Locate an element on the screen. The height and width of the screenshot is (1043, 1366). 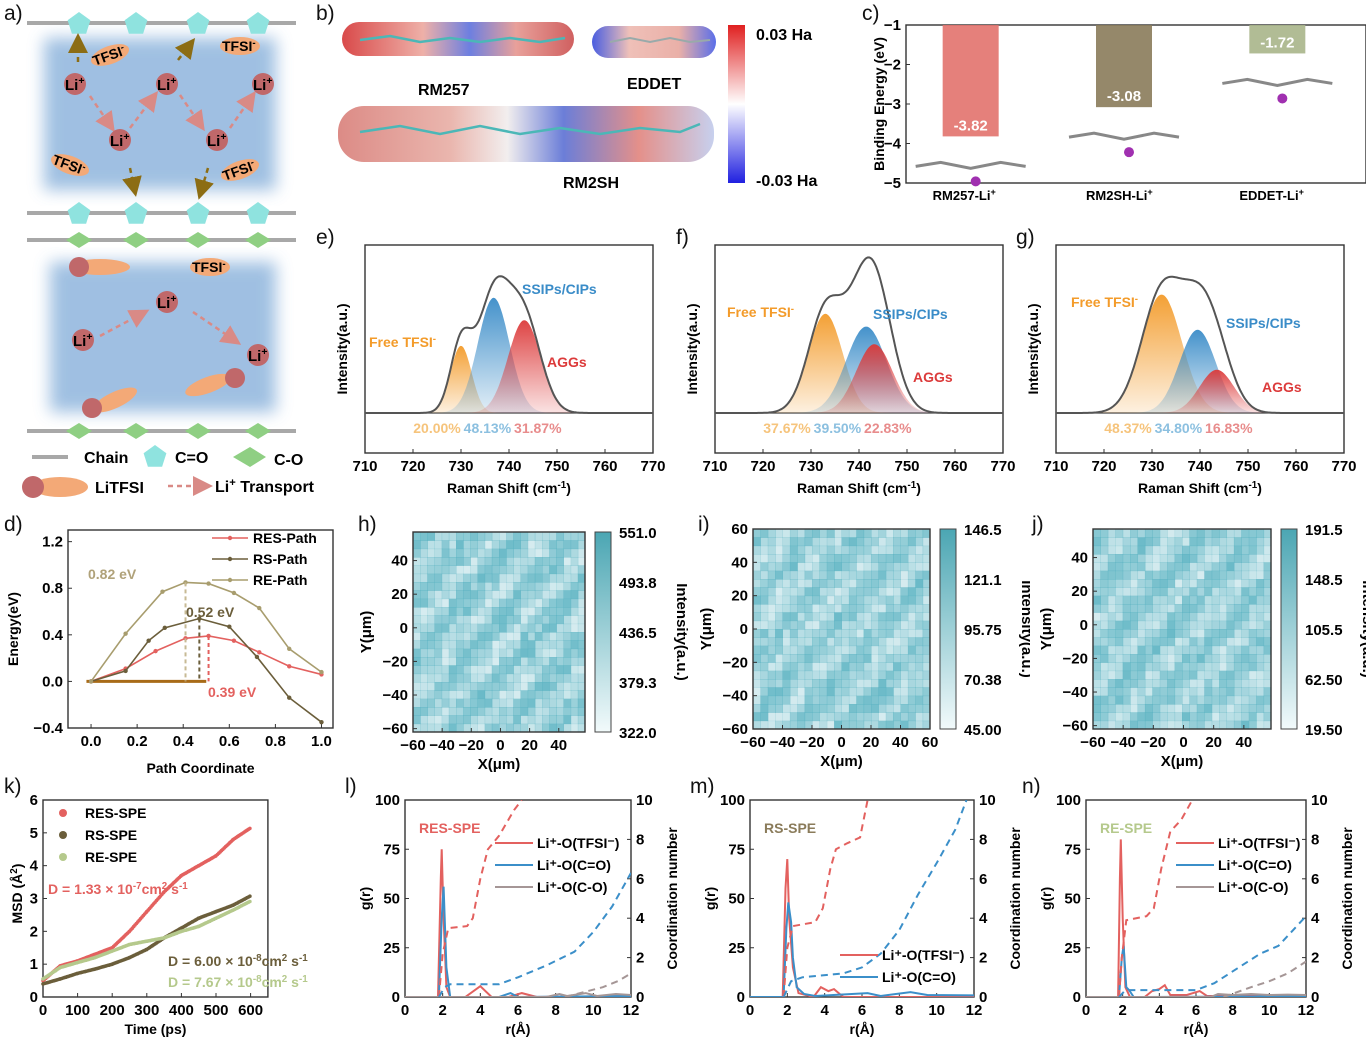
x-tick-label: 12 is located at coordinates (1306, 1010).